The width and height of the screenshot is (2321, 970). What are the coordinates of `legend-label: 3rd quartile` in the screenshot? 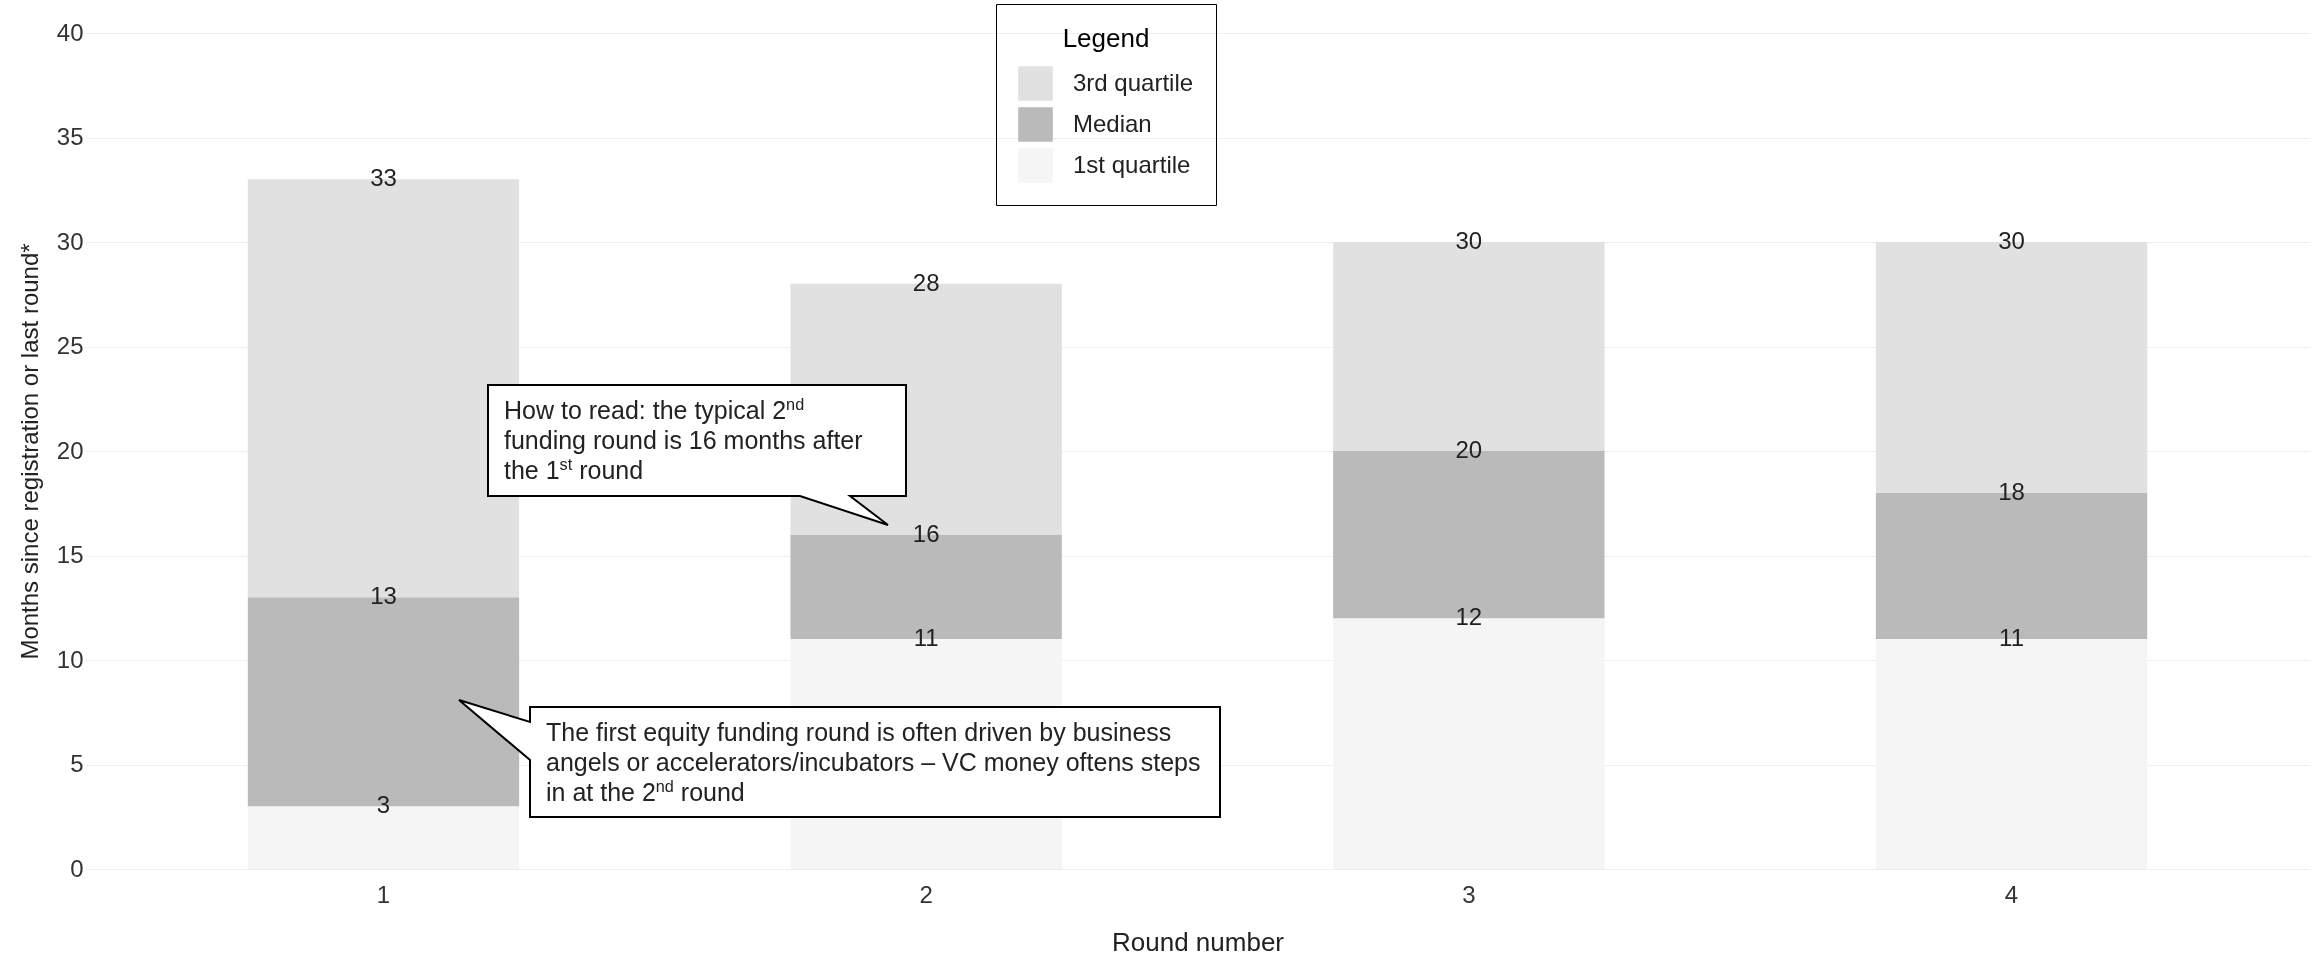 It's located at (1133, 82).